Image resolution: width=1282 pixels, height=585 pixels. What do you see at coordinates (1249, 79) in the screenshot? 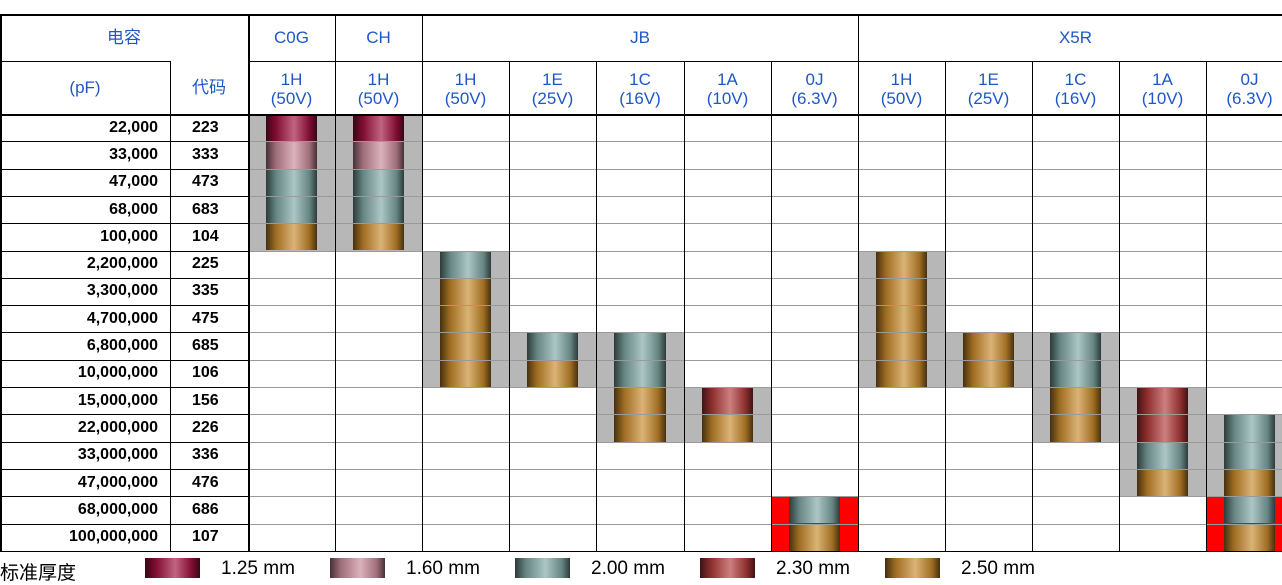
I see `voltage-column-11-text: 0J` at bounding box center [1249, 79].